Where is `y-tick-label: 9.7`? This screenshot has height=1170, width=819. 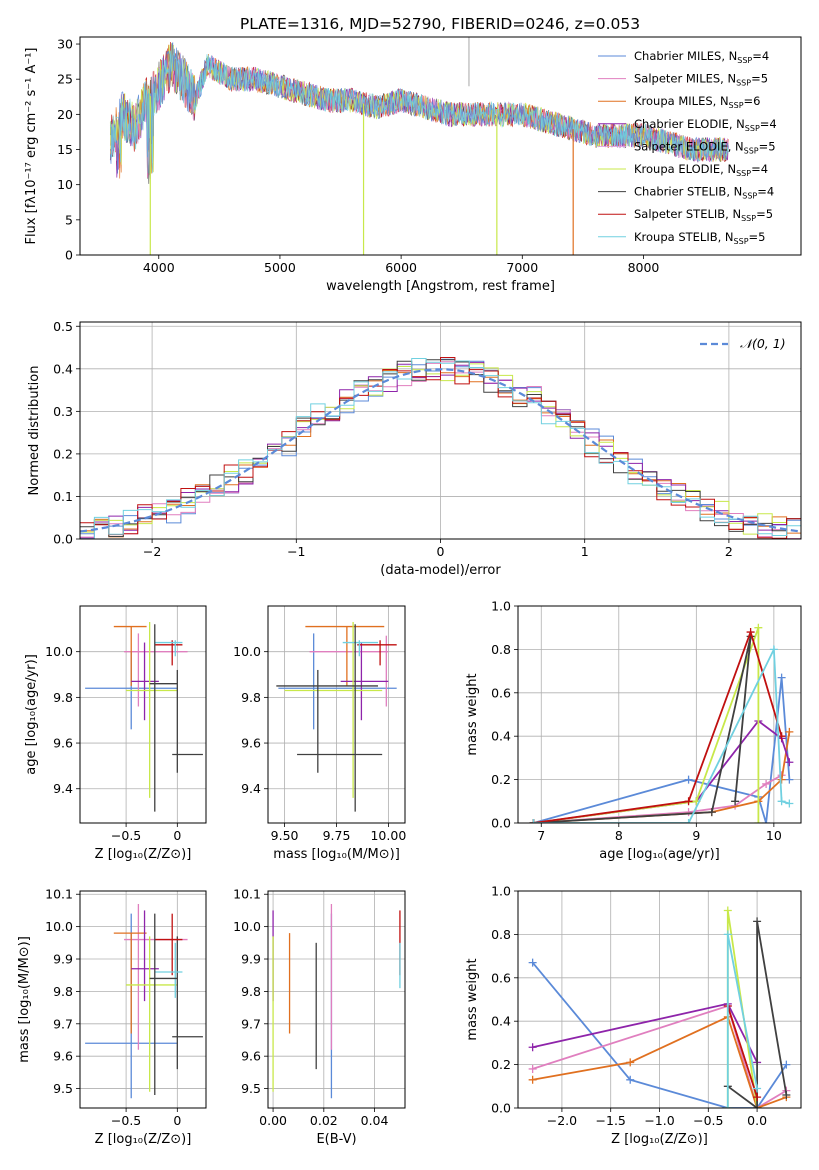
y-tick-label: 9.7 is located at coordinates (63, 1023).